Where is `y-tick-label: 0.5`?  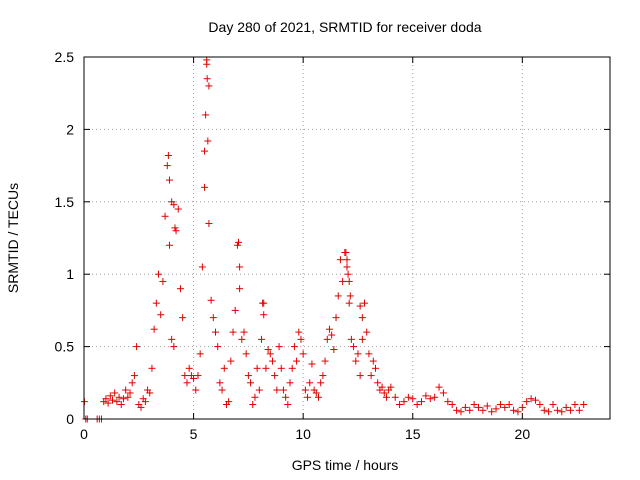
y-tick-label: 0.5 is located at coordinates (65, 347).